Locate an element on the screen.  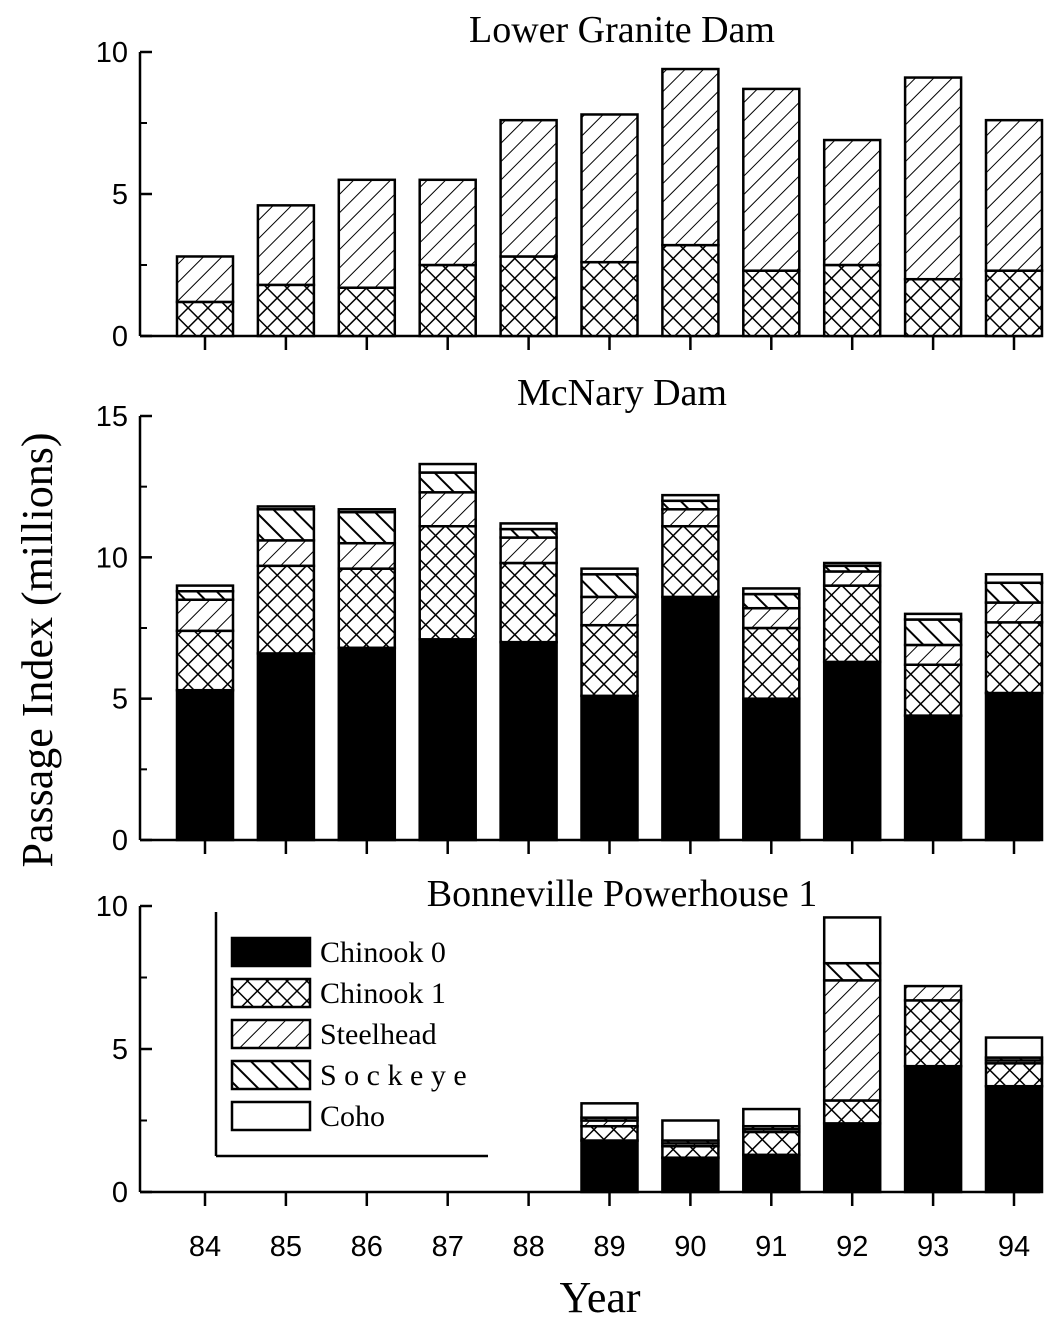
x-tick-label-84: 84 is located at coordinates (205, 1247).